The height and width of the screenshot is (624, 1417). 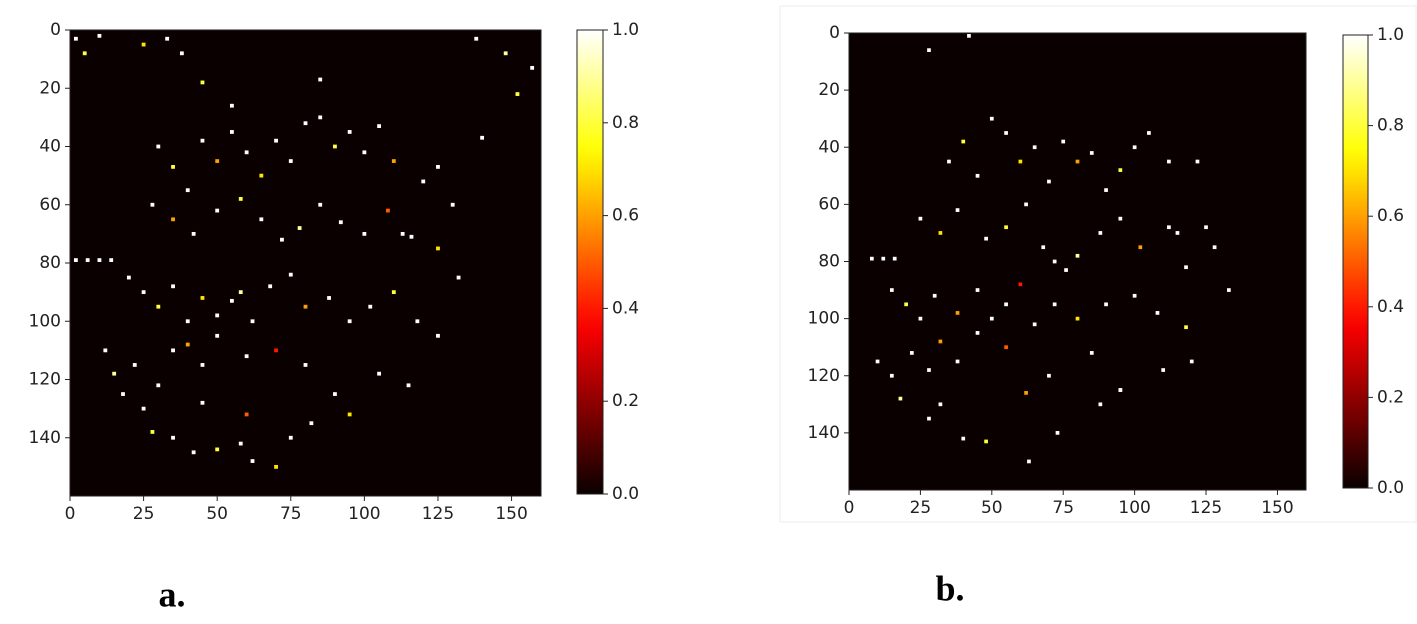 I want to click on x-tick-label: 25, so click(x=144, y=514).